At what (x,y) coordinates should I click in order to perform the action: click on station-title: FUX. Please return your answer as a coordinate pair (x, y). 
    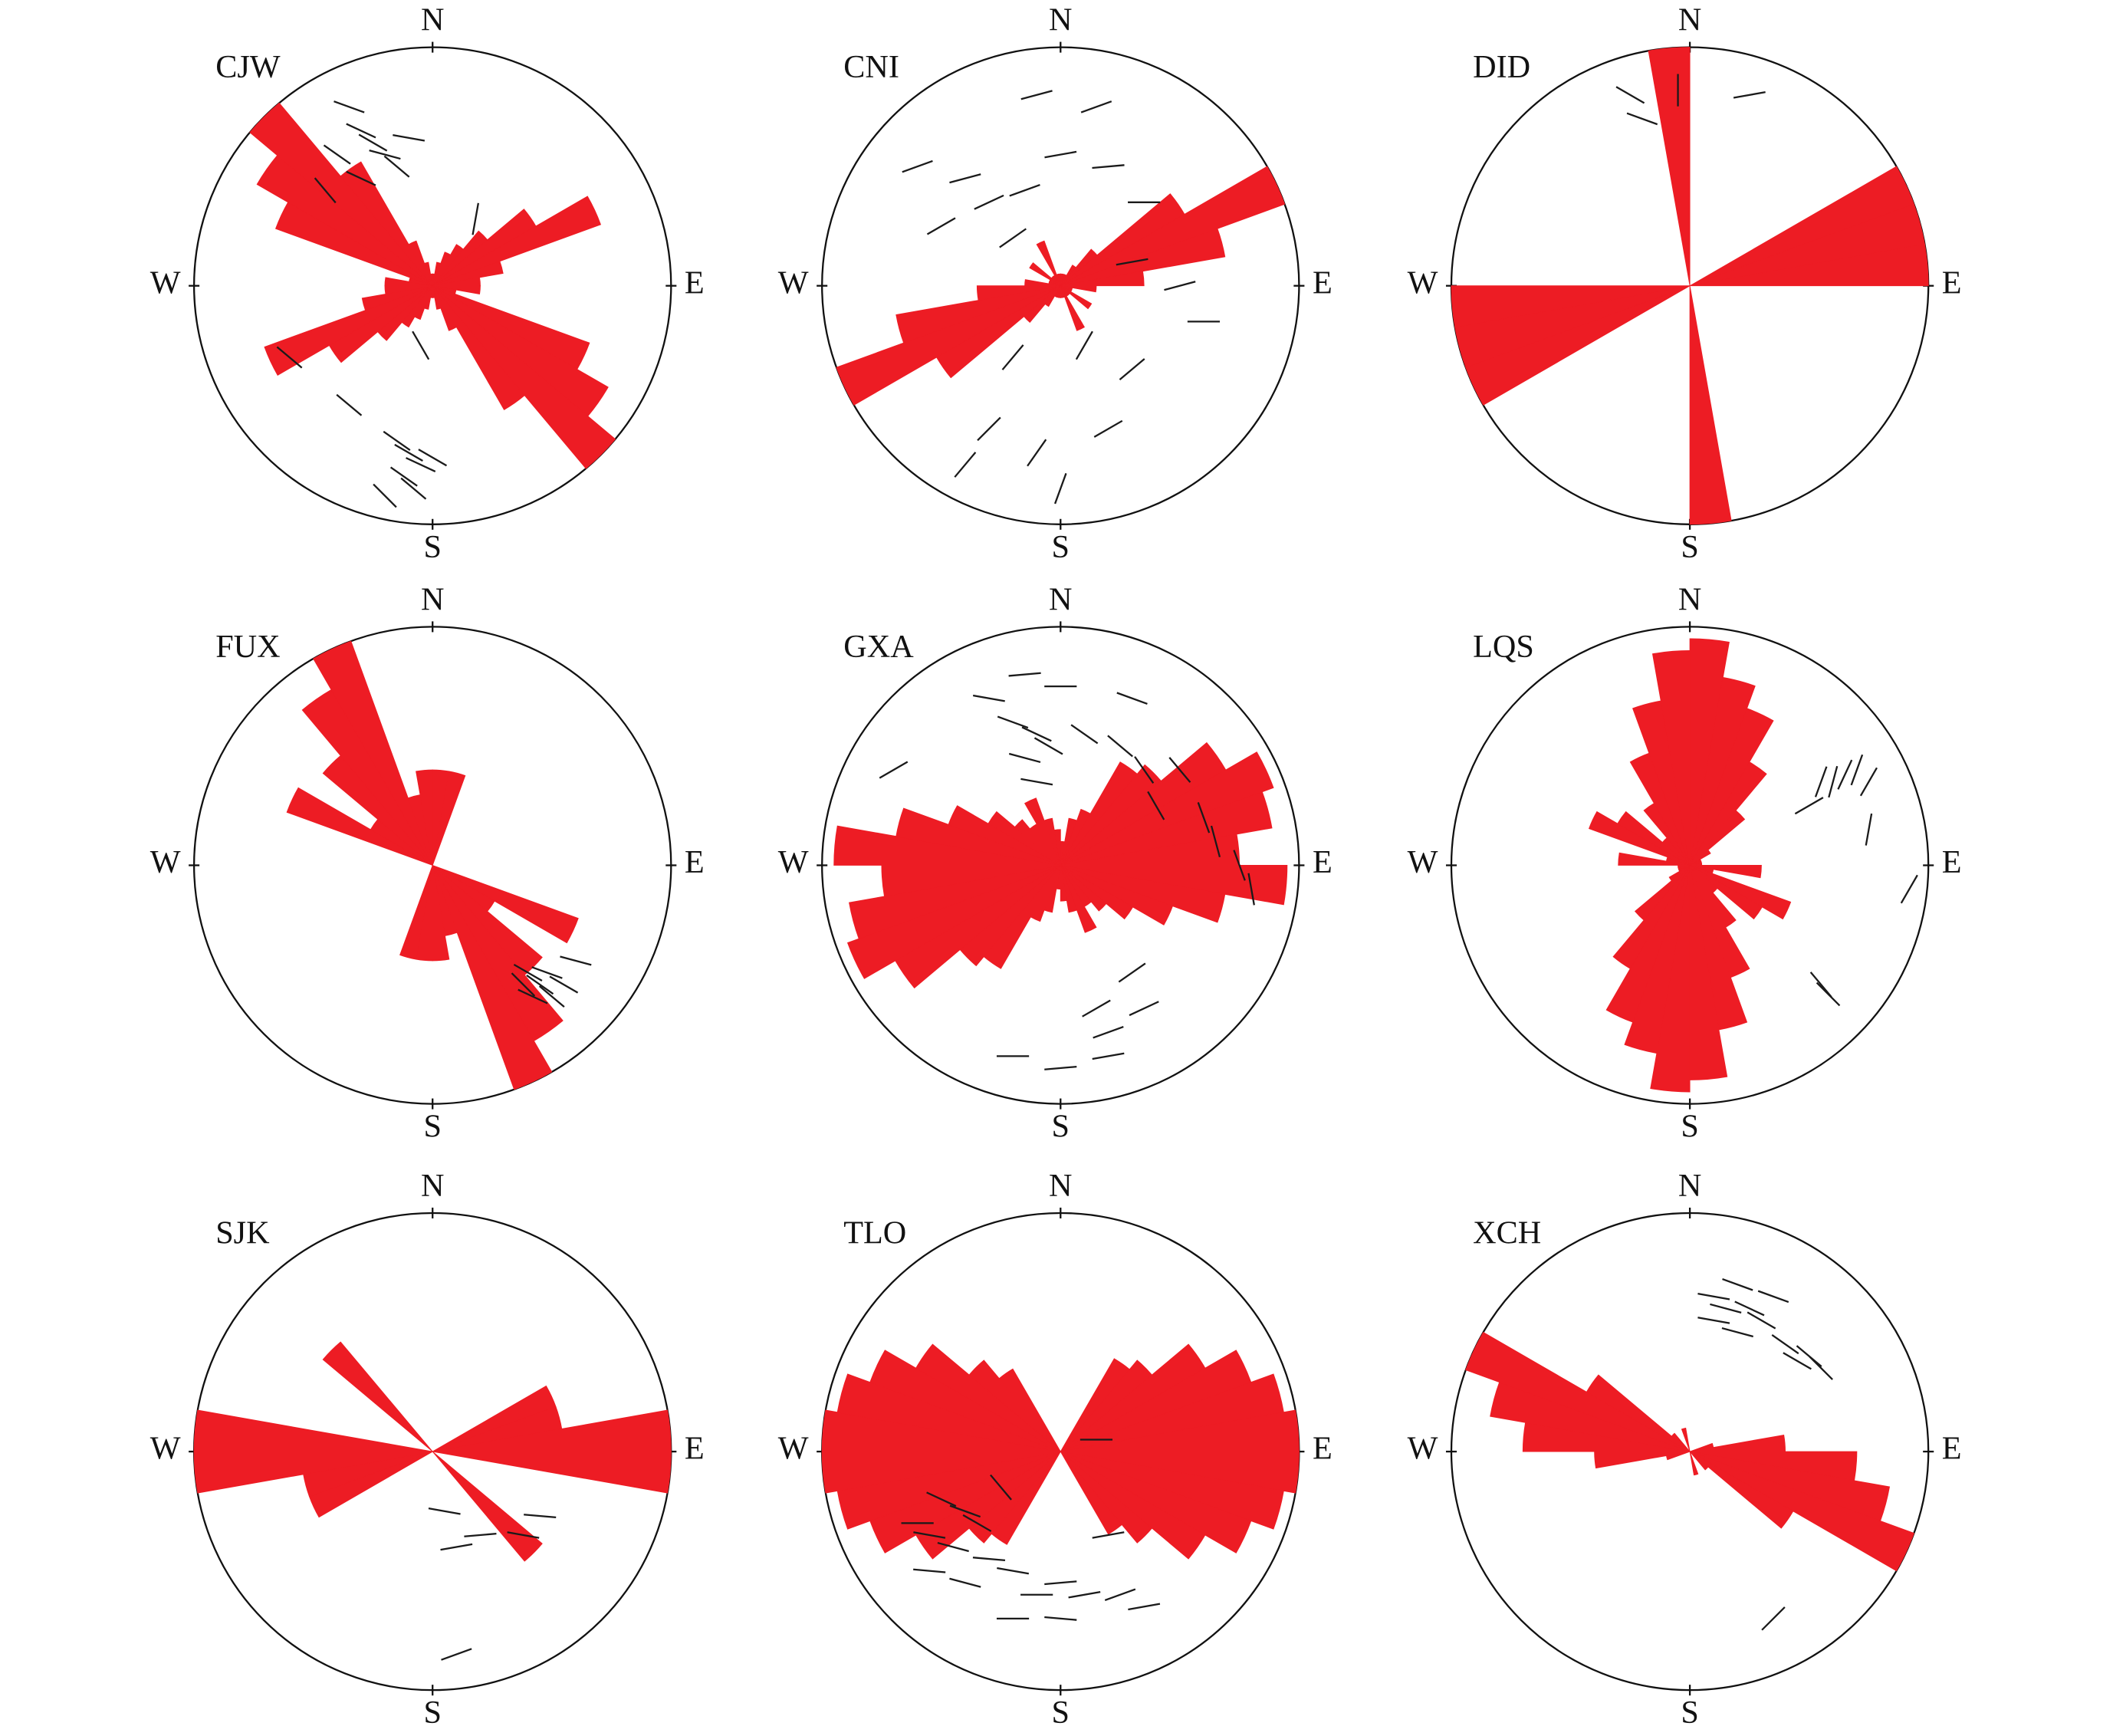
    Looking at the image, I should click on (248, 647).